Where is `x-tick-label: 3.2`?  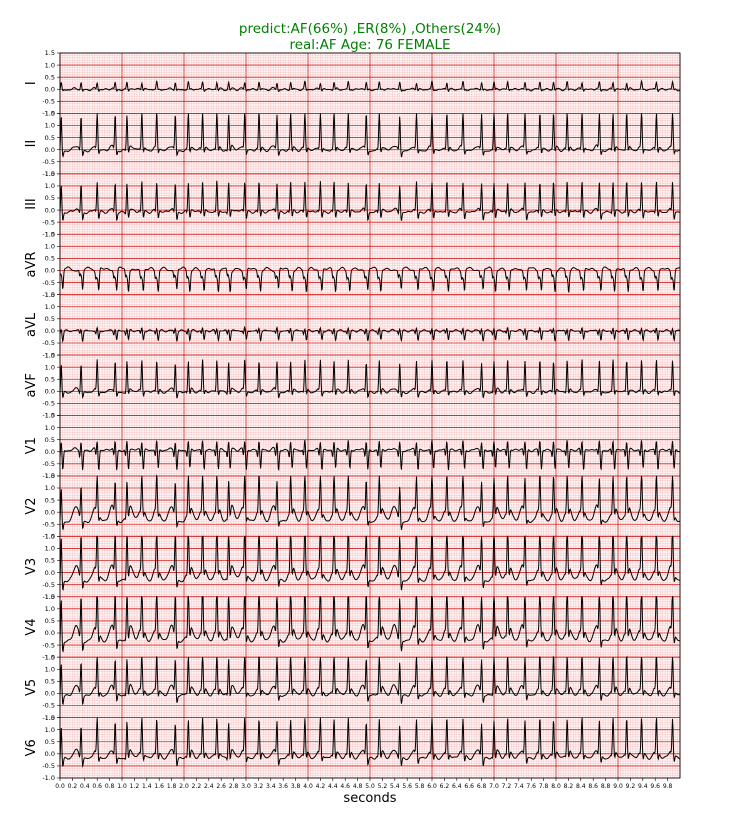 x-tick-label: 3.2 is located at coordinates (259, 786).